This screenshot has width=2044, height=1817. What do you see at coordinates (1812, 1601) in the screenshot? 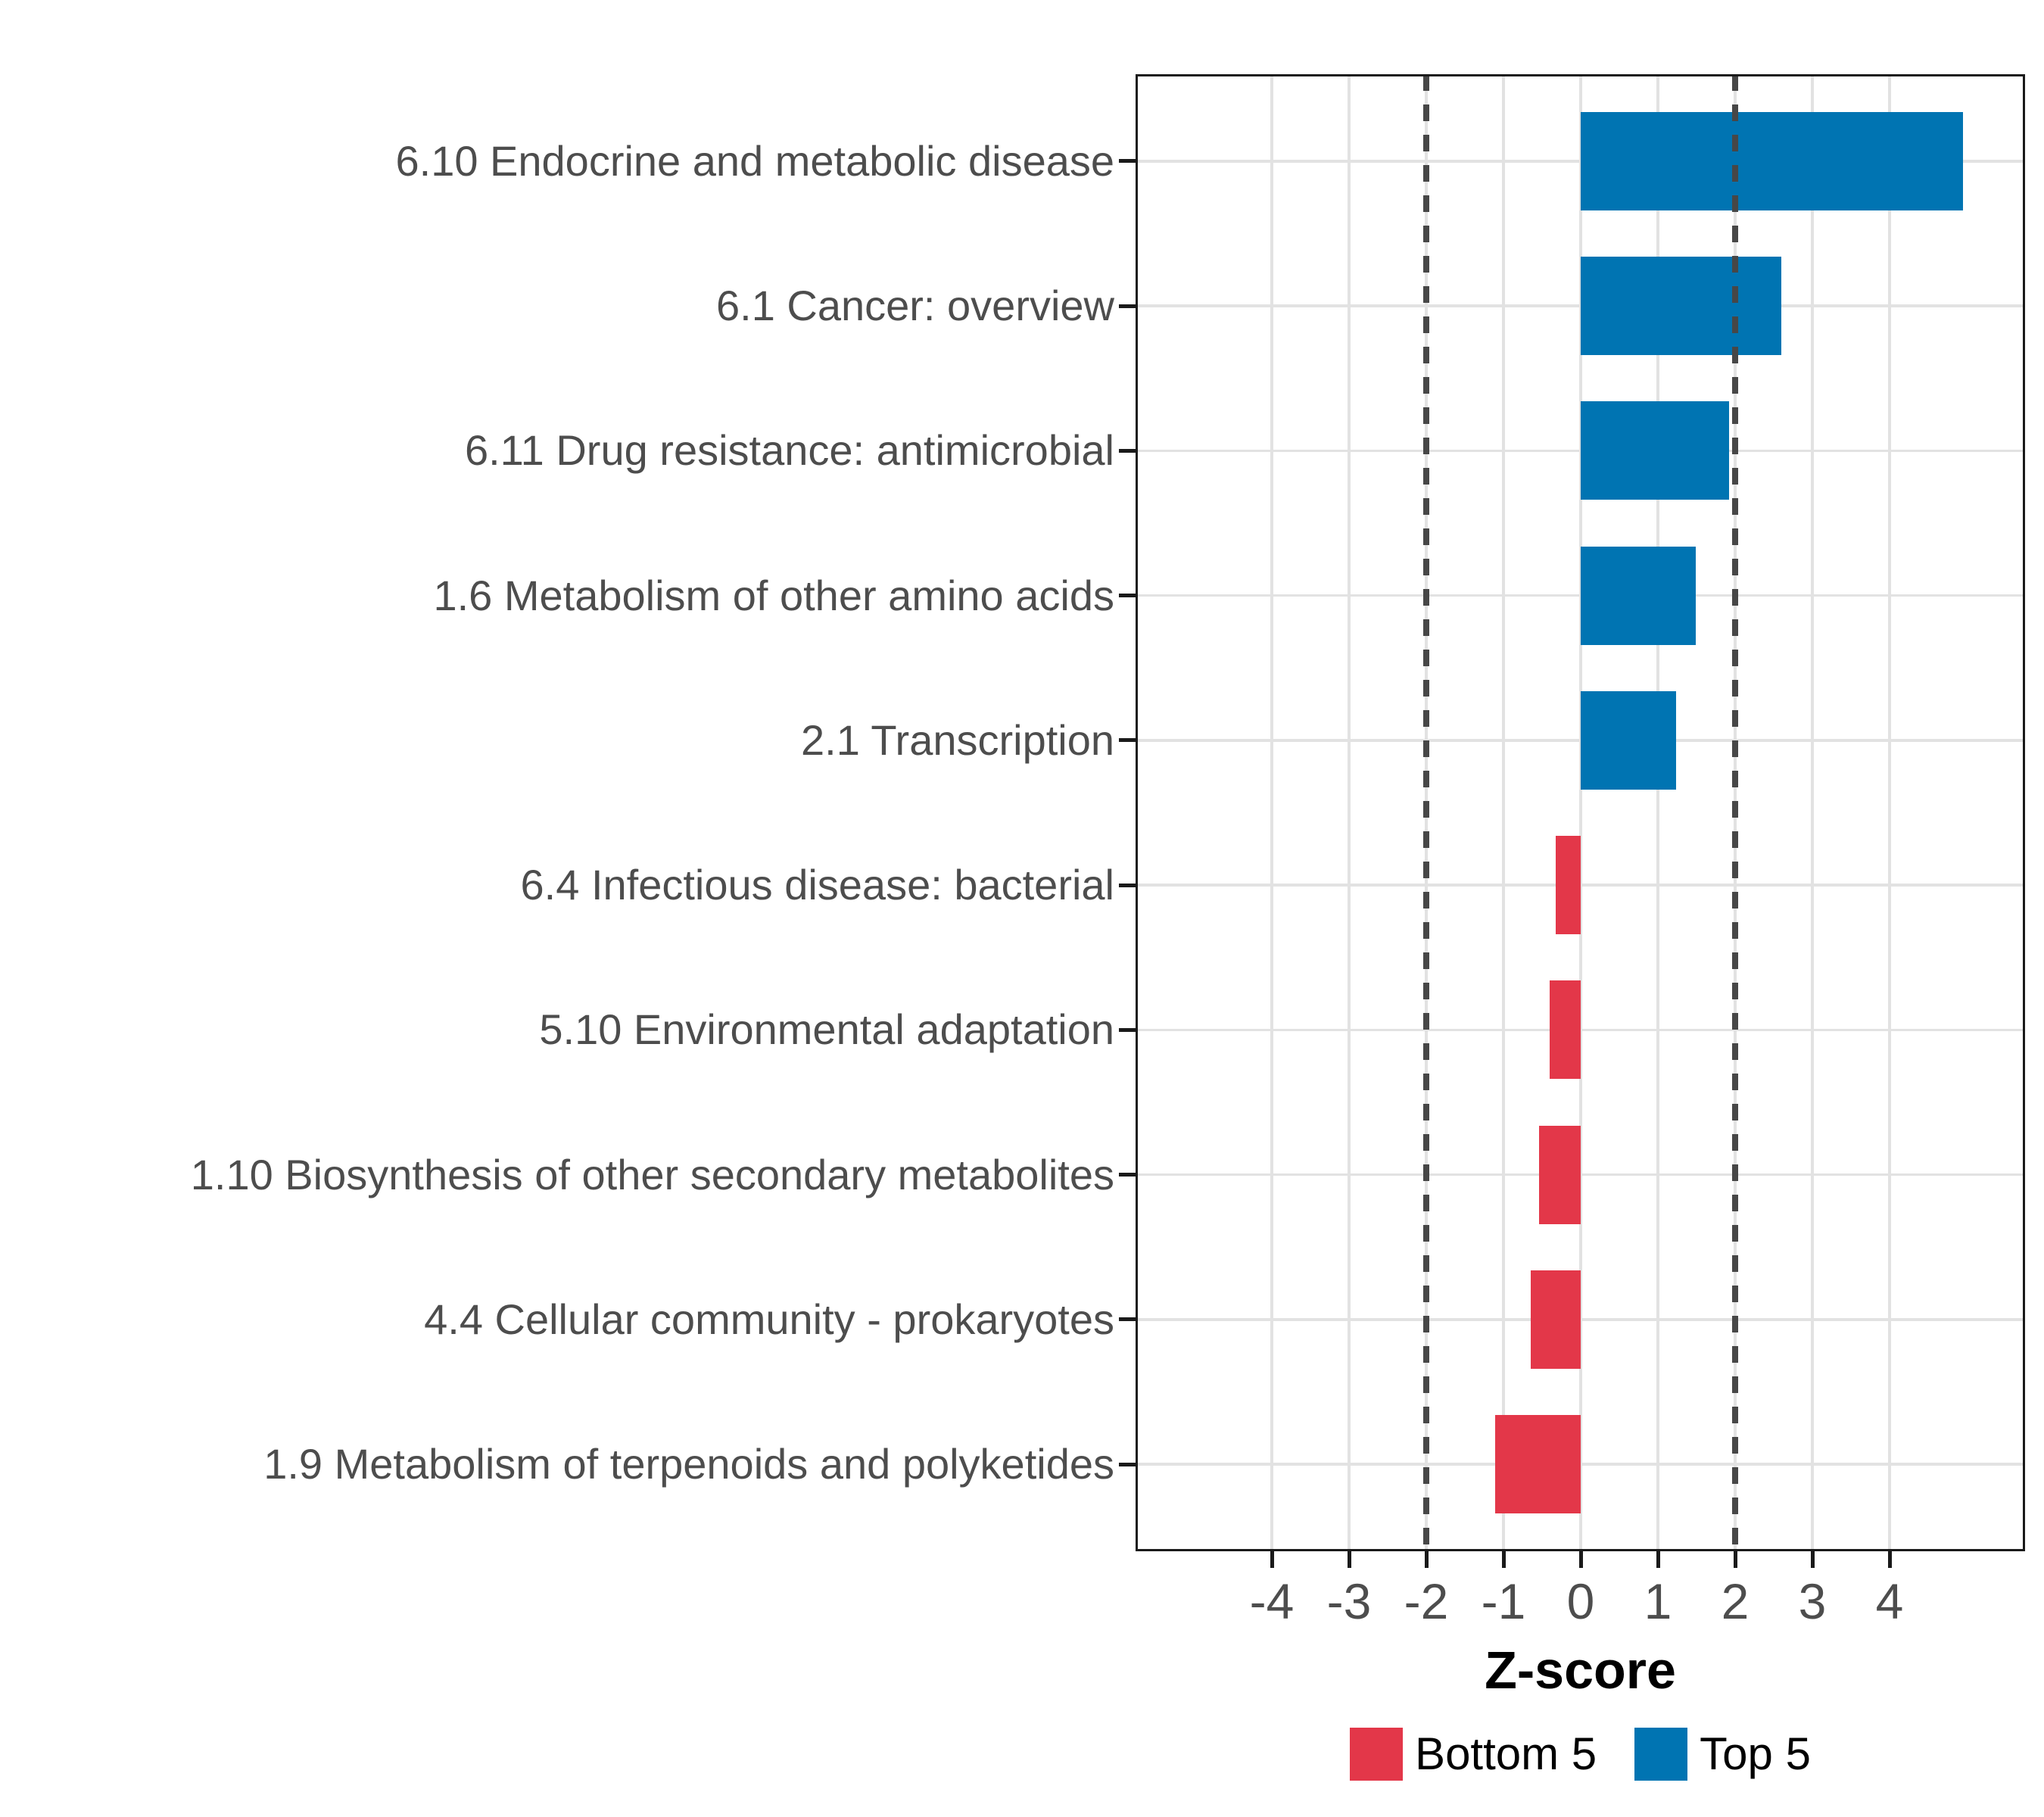
I see `x-tick-label: 3` at bounding box center [1812, 1601].